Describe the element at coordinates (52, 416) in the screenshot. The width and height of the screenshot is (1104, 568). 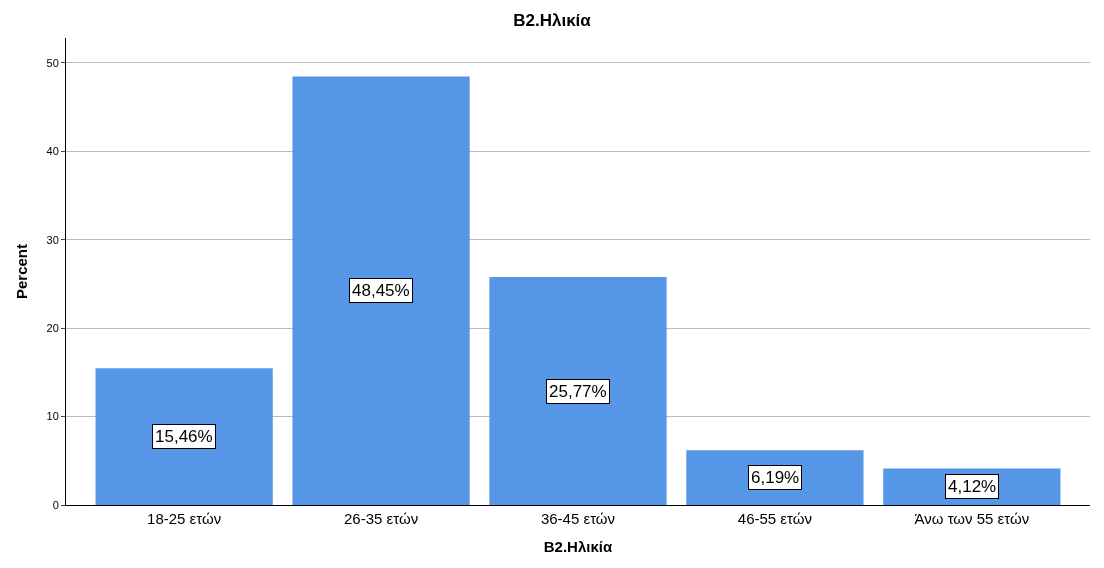
I see `y-tick-label: 10` at that location.